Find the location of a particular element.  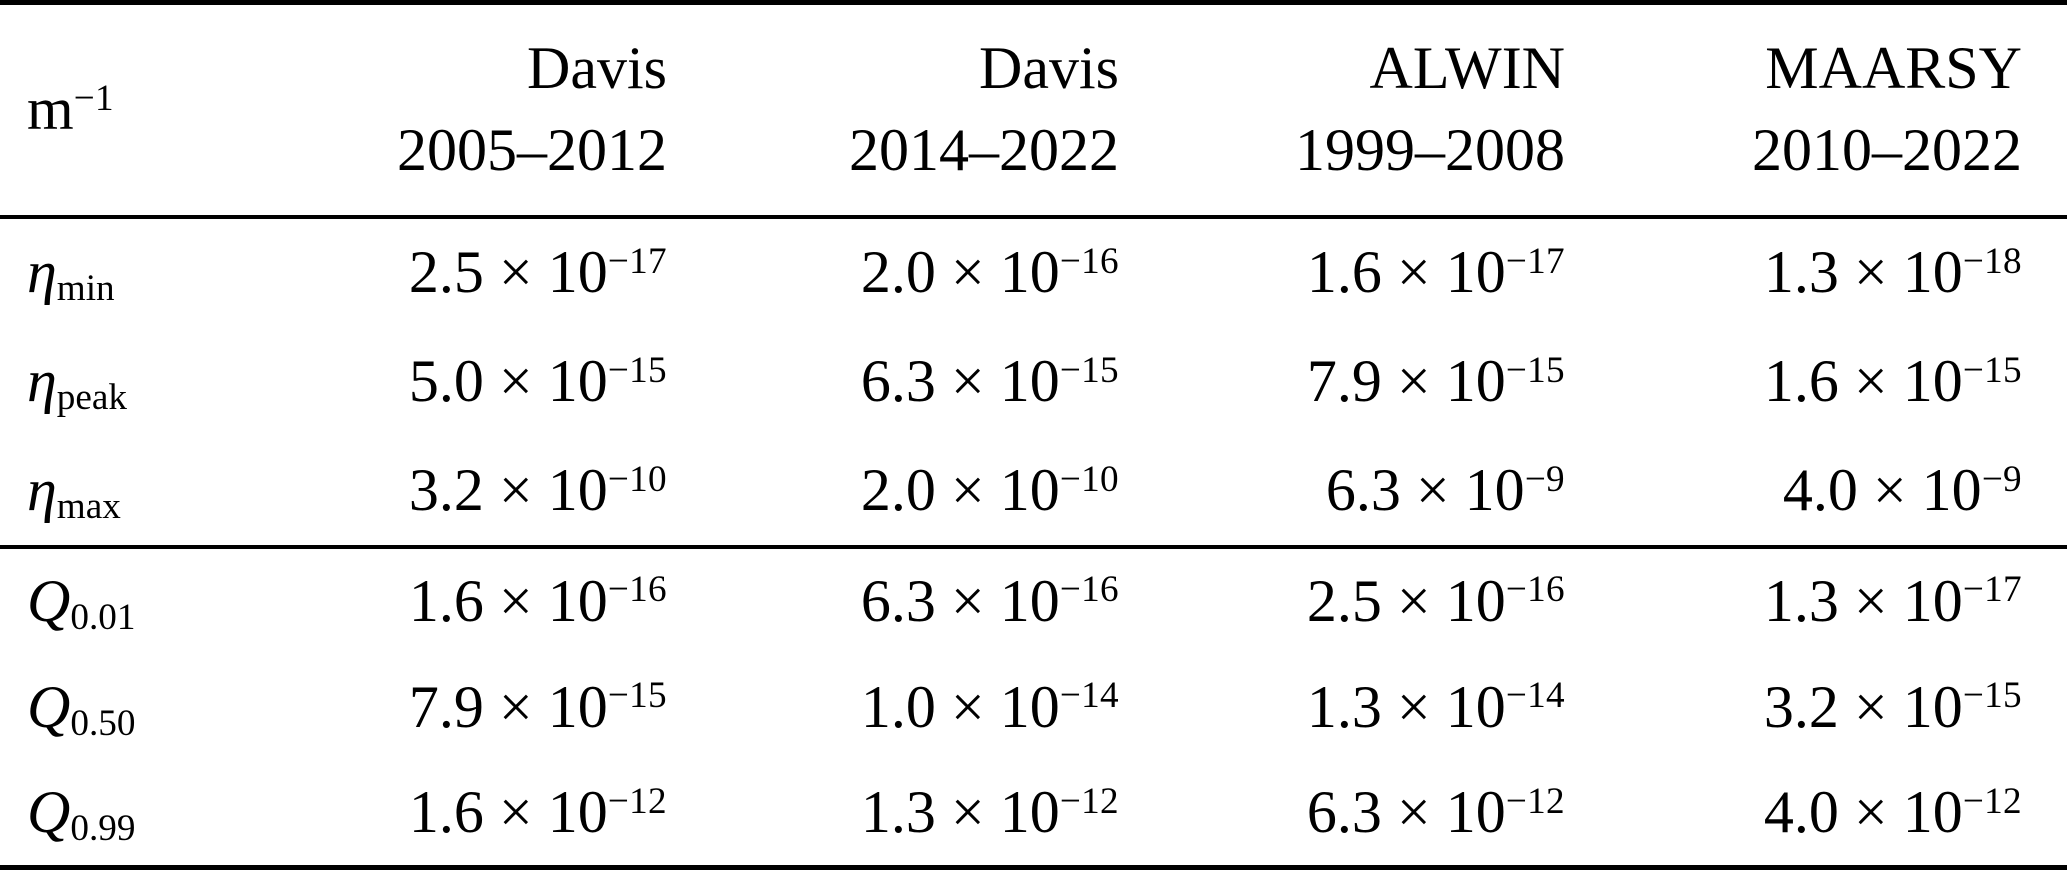

value-cell: 3.2 × 10⁻¹⁰ is located at coordinates (537, 490).